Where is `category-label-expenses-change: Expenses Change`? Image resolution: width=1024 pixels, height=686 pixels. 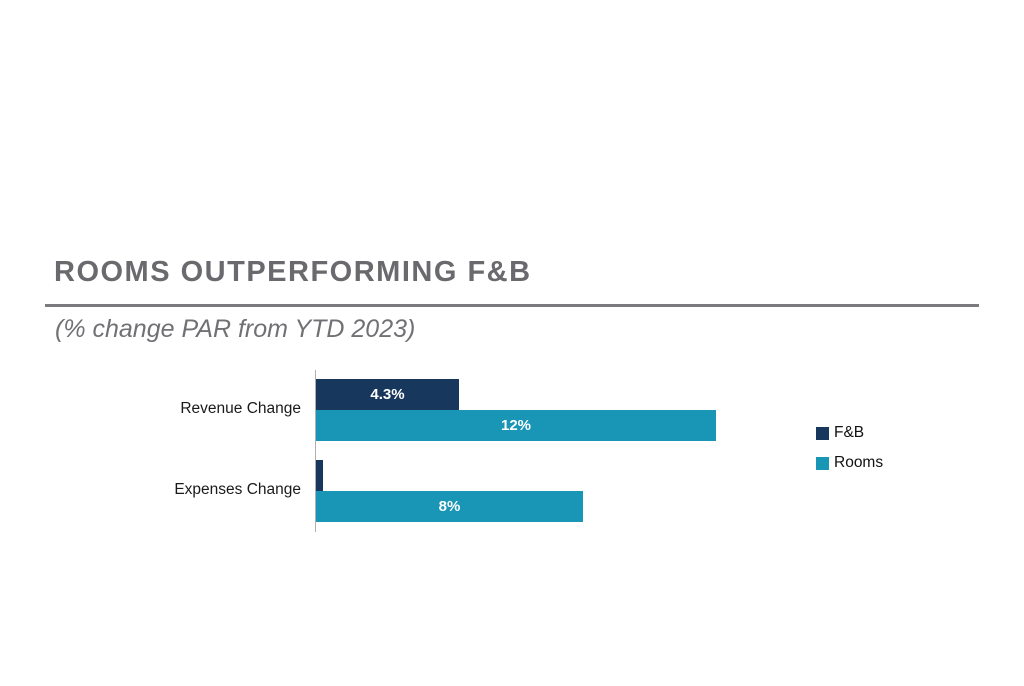
category-label-expenses-change: Expenses Change is located at coordinates (237, 489).